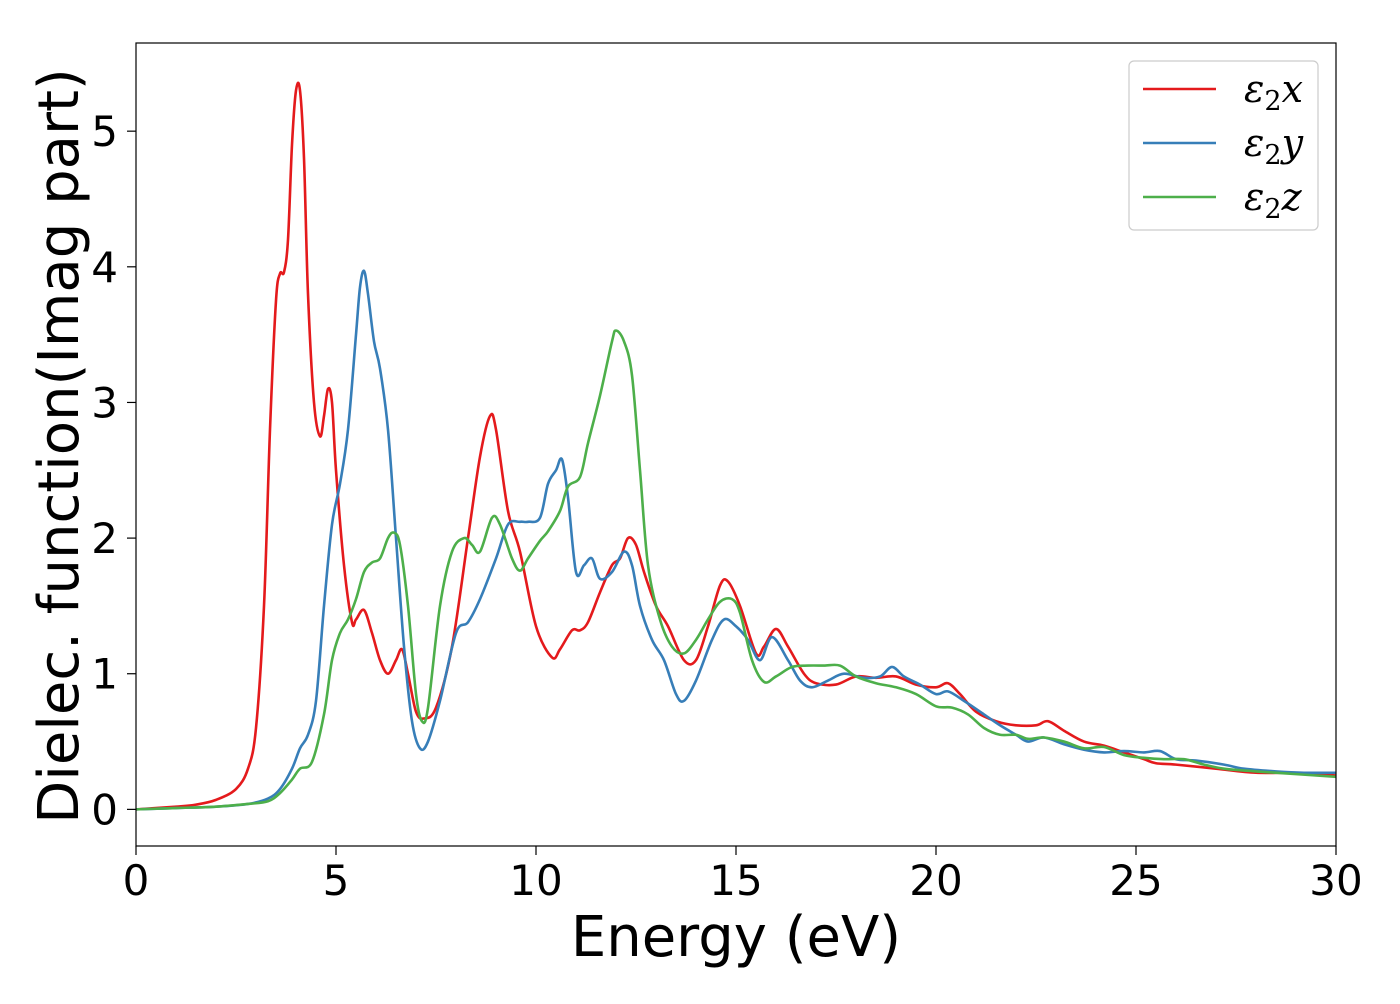 The height and width of the screenshot is (1004, 1400). Describe the element at coordinates (104, 674) in the screenshot. I see `y-tick-label: 1` at that location.